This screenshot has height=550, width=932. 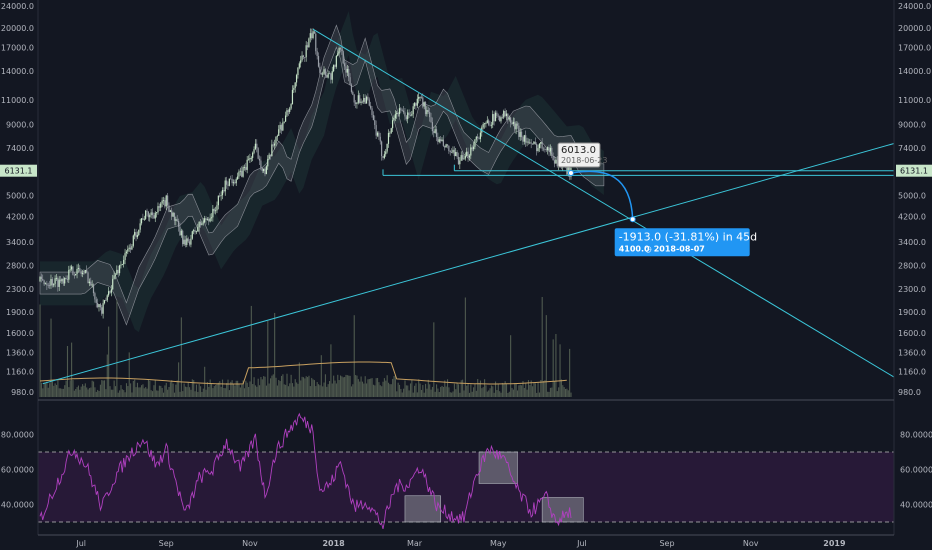 What do you see at coordinates (638, 170) in the screenshot?
I see `horizontal-levels` at bounding box center [638, 170].